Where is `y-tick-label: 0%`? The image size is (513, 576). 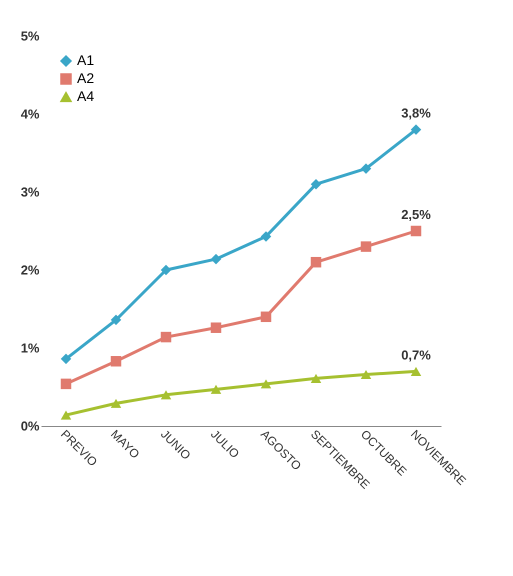 y-tick-label: 0% is located at coordinates (30, 426).